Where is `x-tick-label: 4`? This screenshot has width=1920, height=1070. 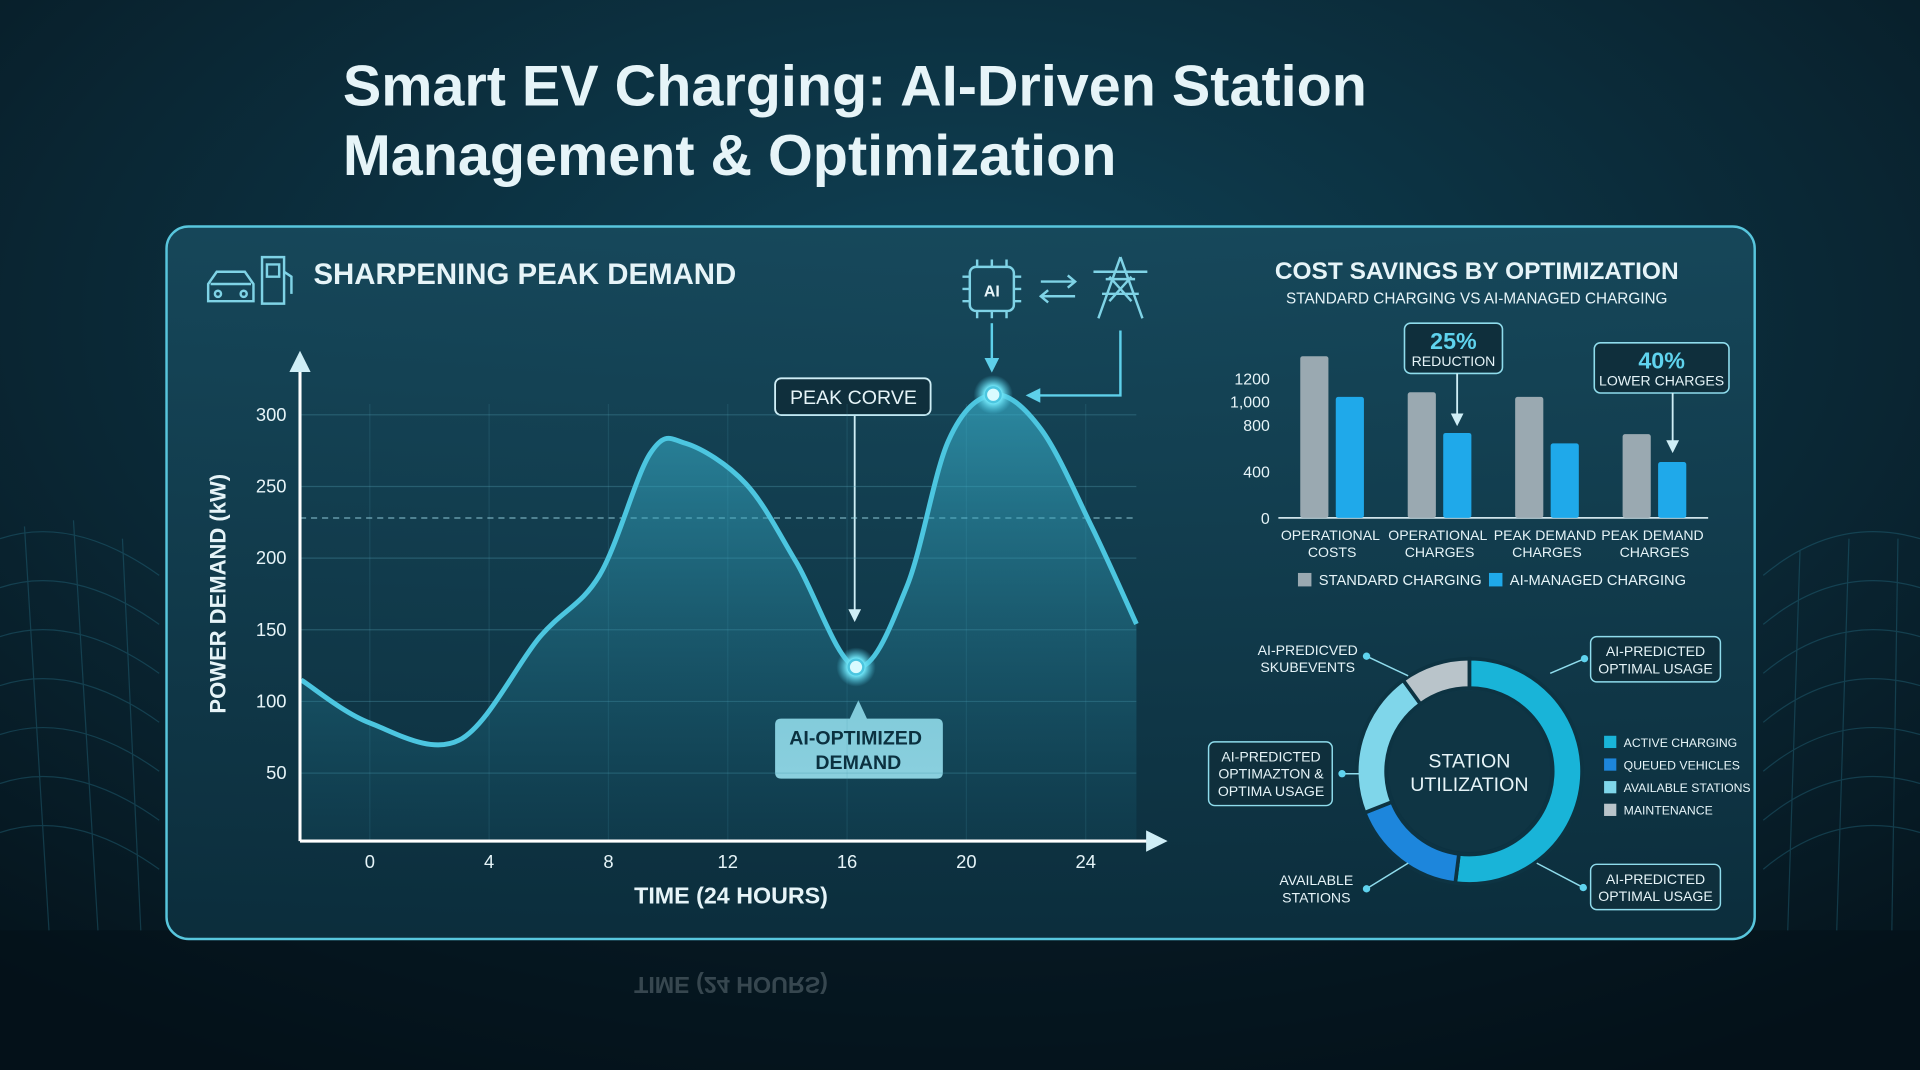 x-tick-label: 4 is located at coordinates (489, 861).